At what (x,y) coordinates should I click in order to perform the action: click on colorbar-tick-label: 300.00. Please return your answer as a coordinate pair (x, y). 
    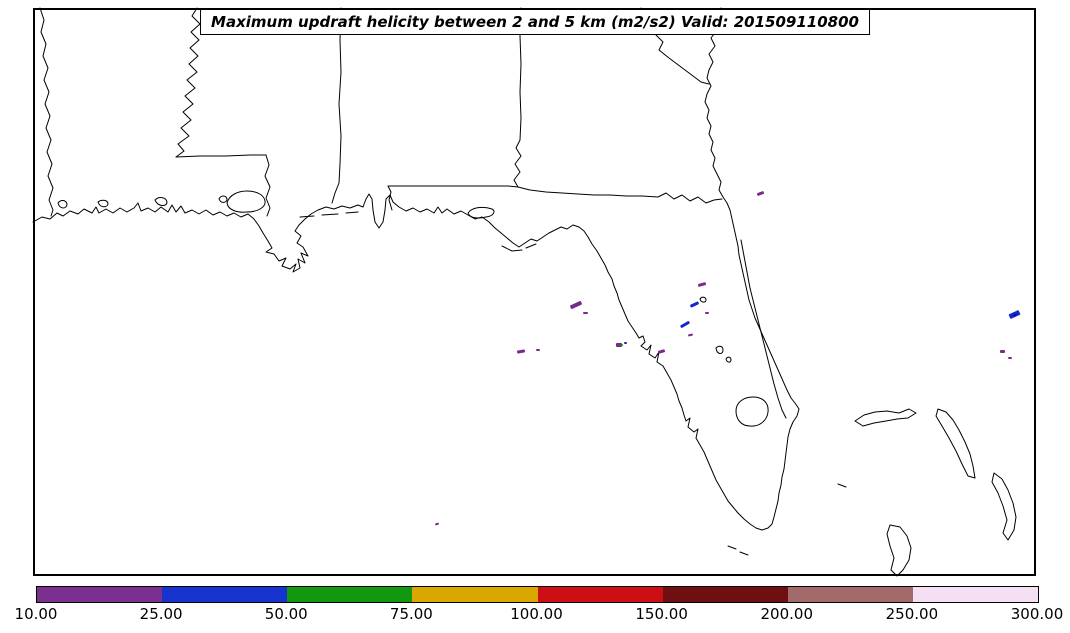
    Looking at the image, I should click on (1037, 614).